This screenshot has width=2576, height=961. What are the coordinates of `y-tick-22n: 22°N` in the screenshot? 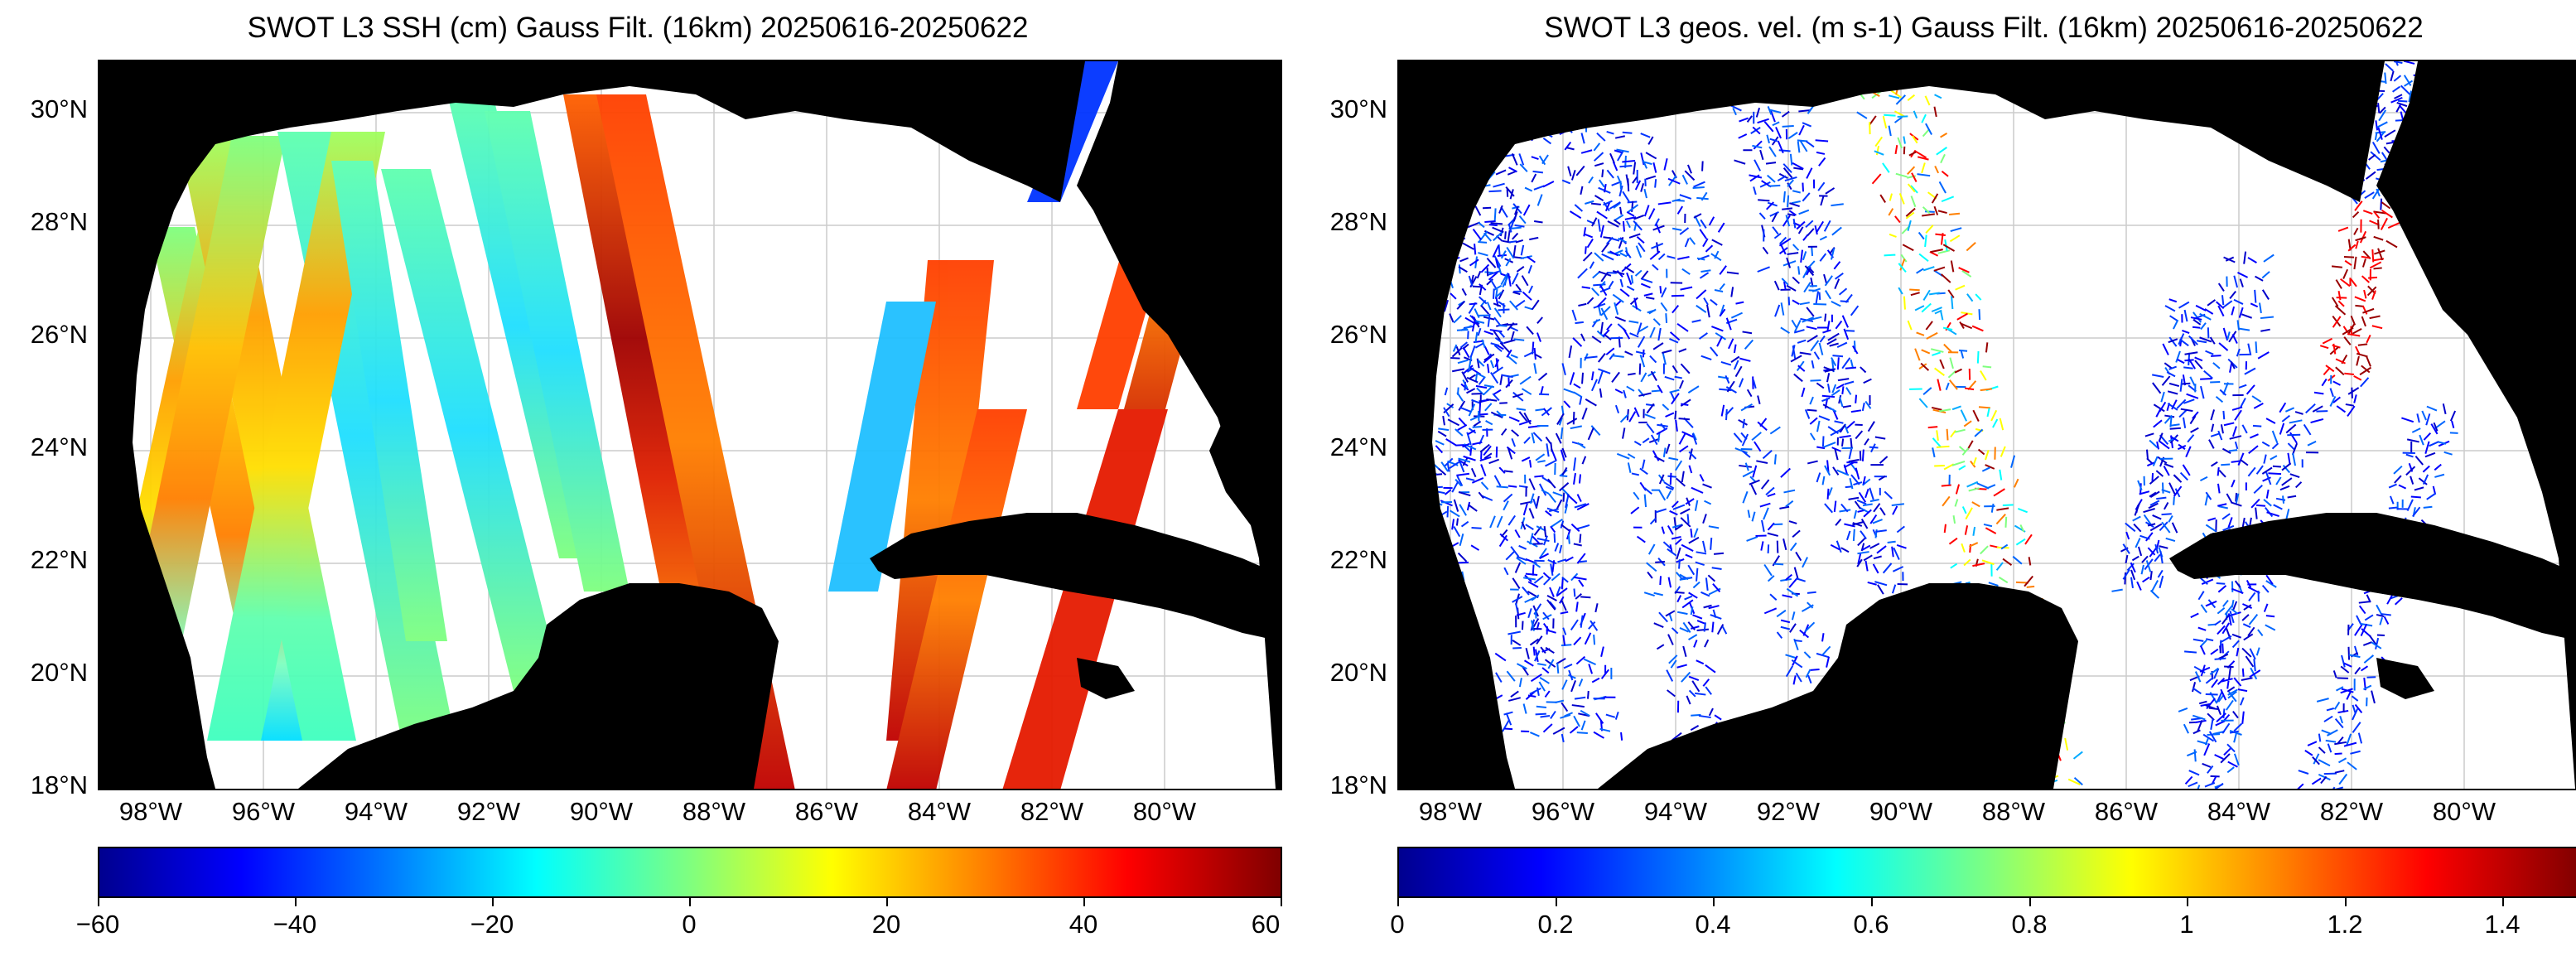 It's located at (1358, 559).